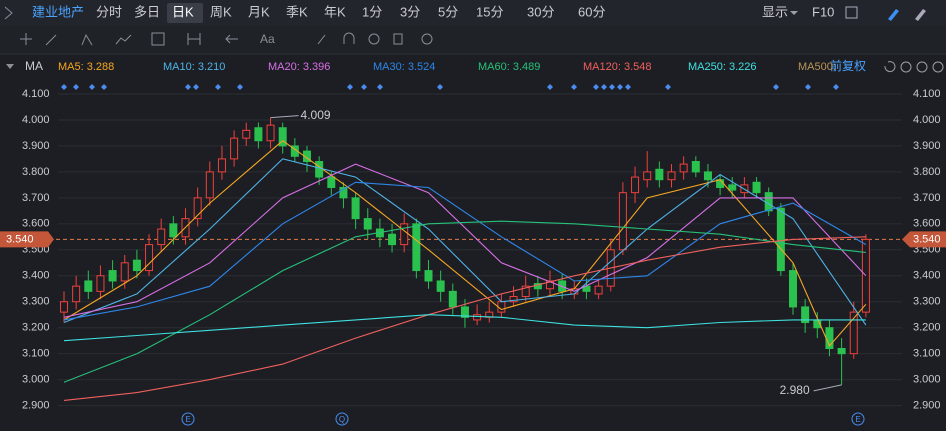  Describe the element at coordinates (36, 224) in the screenshot. I see `y-tick-label: 3.600` at that location.